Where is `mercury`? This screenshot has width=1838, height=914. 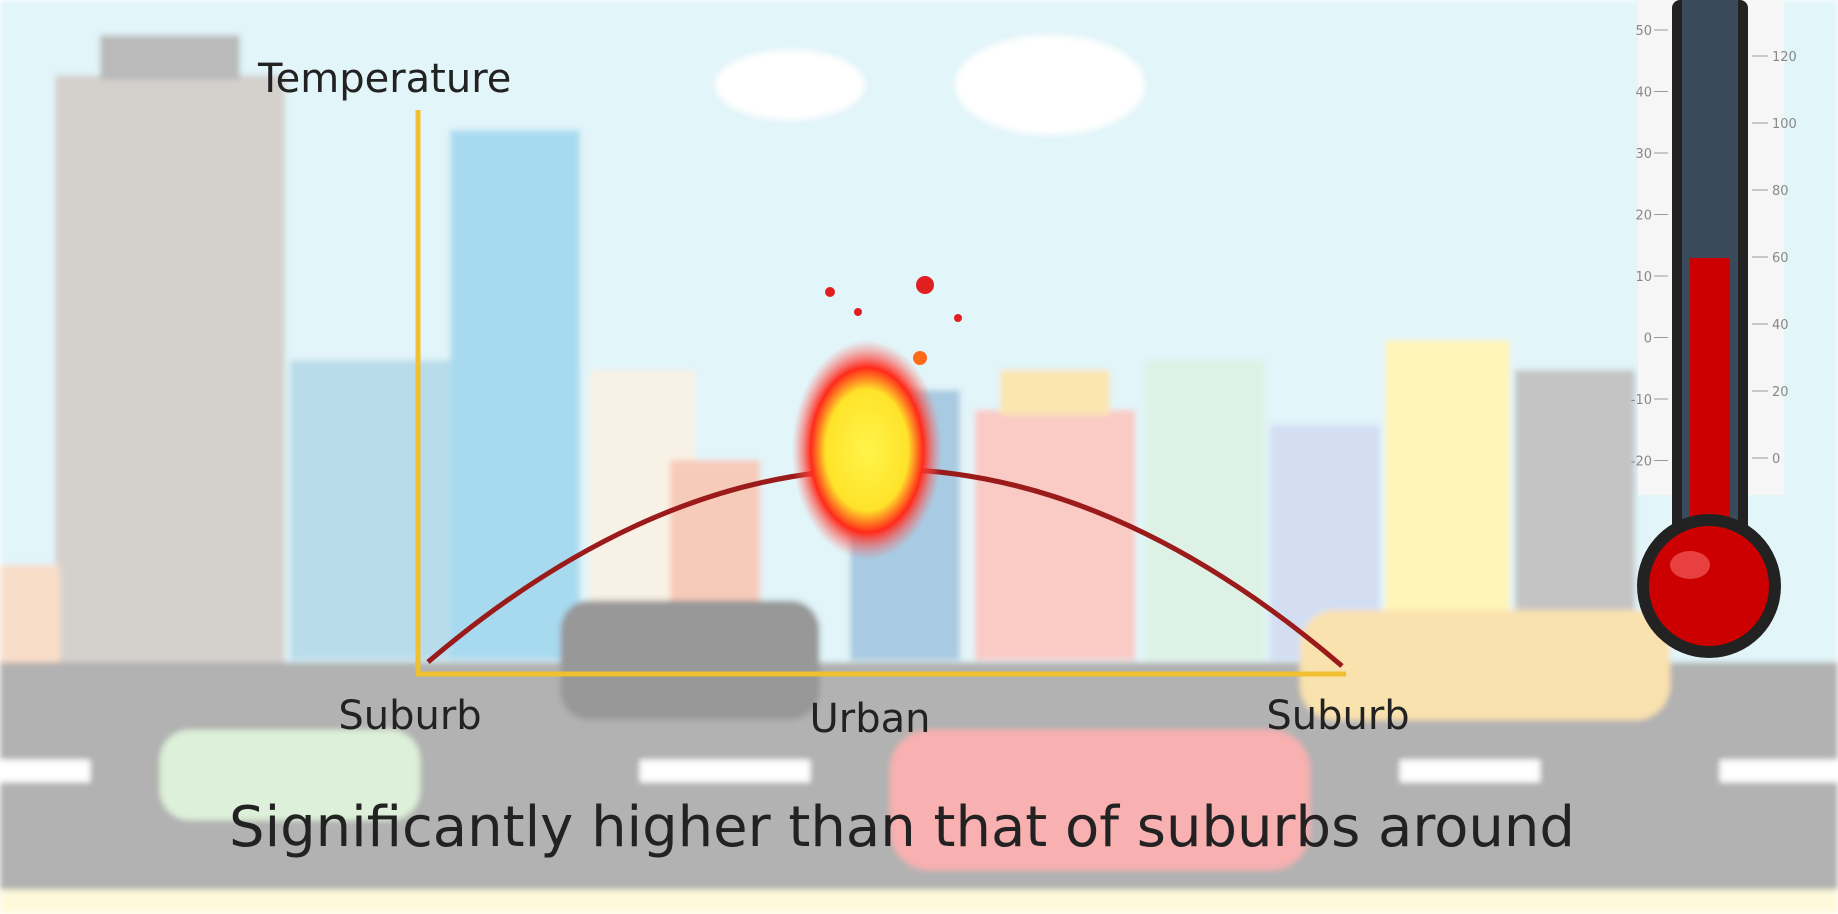
mercury is located at coordinates (1710, 408).